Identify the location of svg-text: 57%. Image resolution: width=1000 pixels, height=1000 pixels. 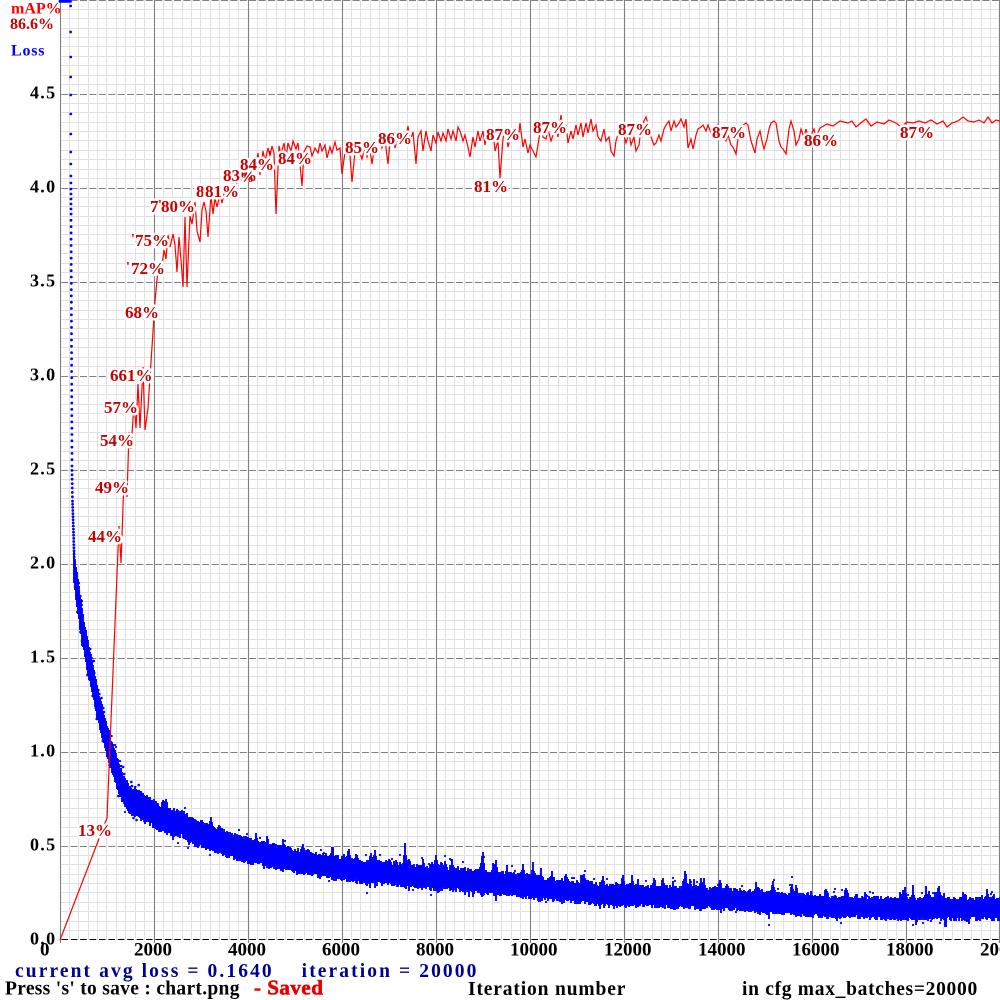
(121, 407).